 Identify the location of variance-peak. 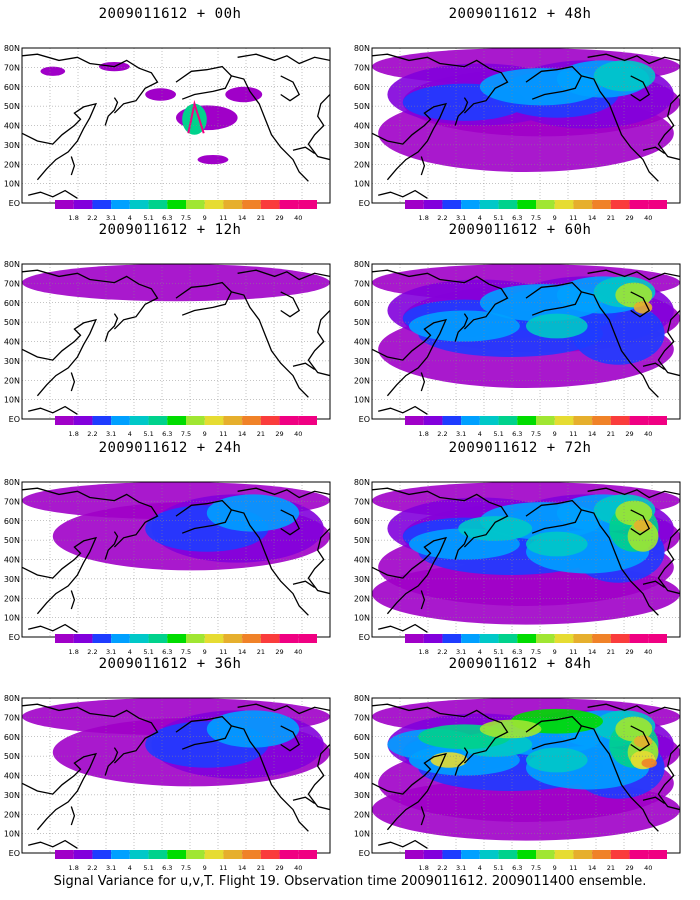
(196, 116).